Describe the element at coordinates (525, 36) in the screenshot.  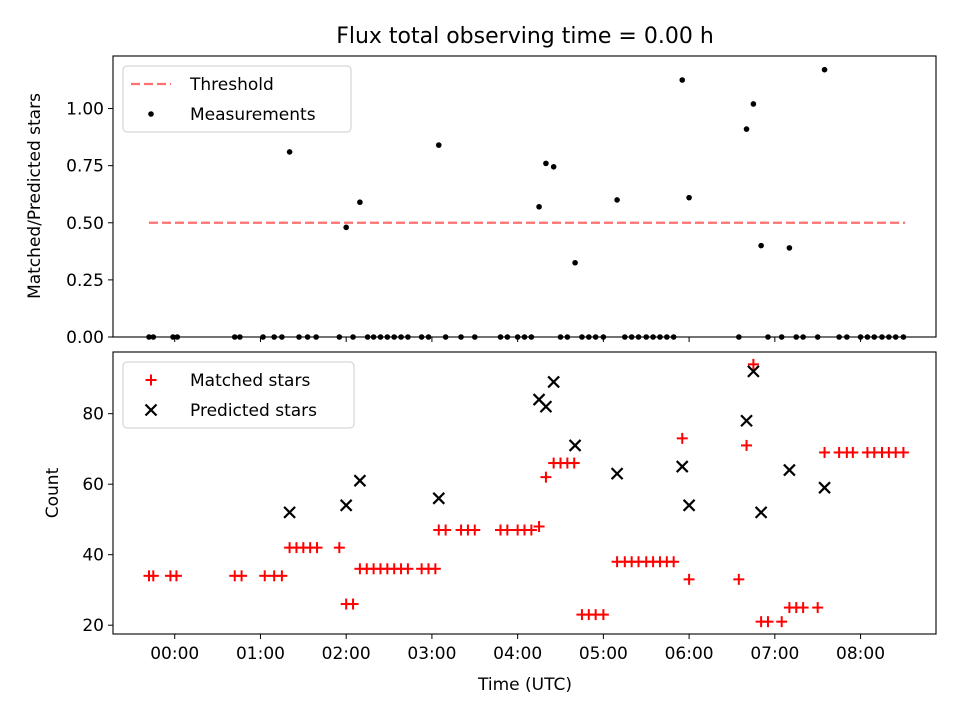
I see `chart-title: Flux total observing time = 0.00 h` at that location.